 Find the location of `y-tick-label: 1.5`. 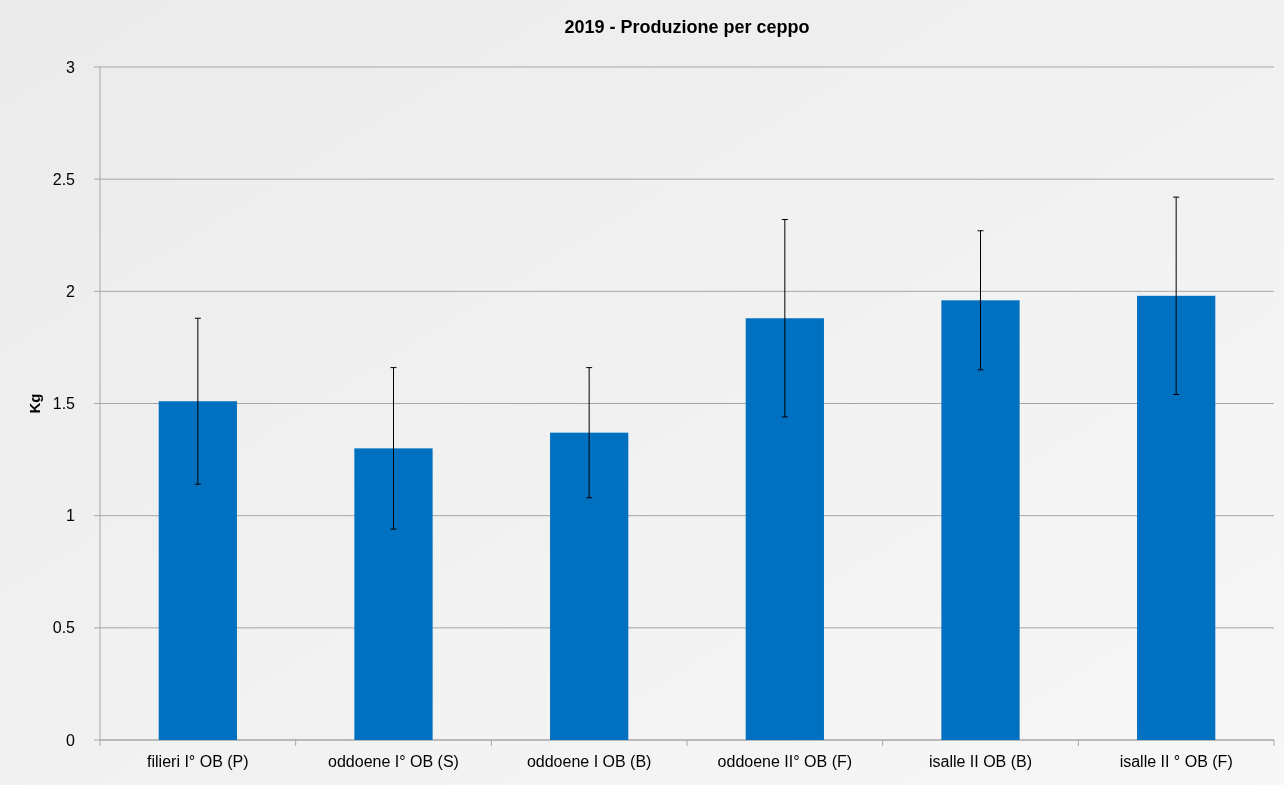

y-tick-label: 1.5 is located at coordinates (64, 404).